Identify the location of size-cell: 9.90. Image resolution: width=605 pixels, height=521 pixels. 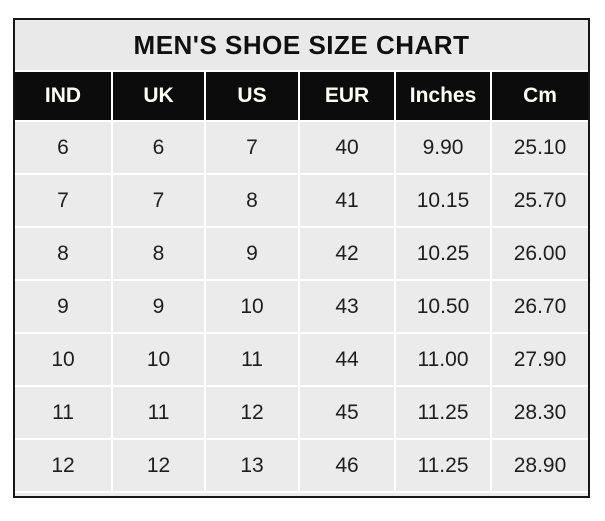
(443, 147).